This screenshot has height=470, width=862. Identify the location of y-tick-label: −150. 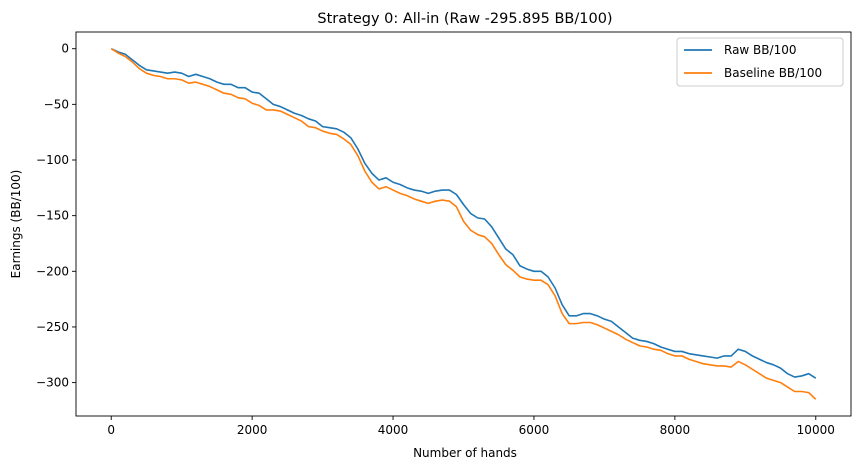
(52, 216).